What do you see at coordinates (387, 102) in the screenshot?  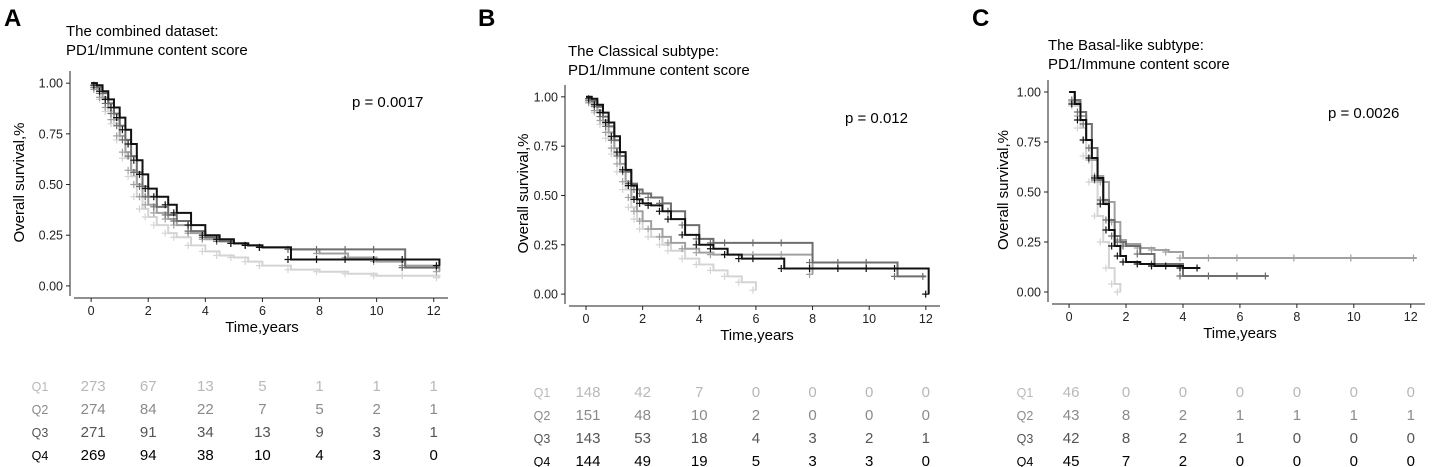 I see `p-value: p = 0.0017` at bounding box center [387, 102].